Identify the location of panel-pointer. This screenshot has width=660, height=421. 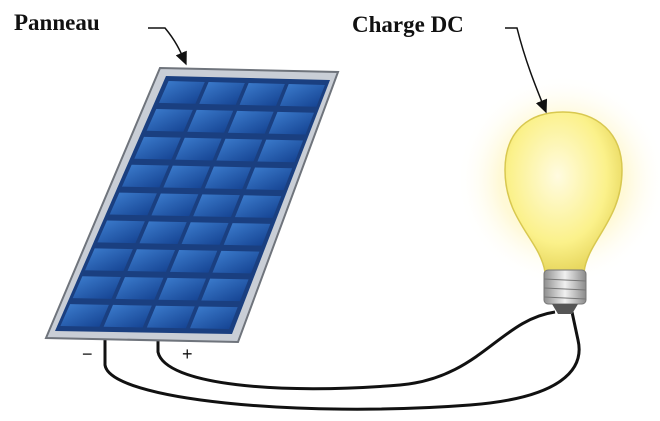
(167, 46).